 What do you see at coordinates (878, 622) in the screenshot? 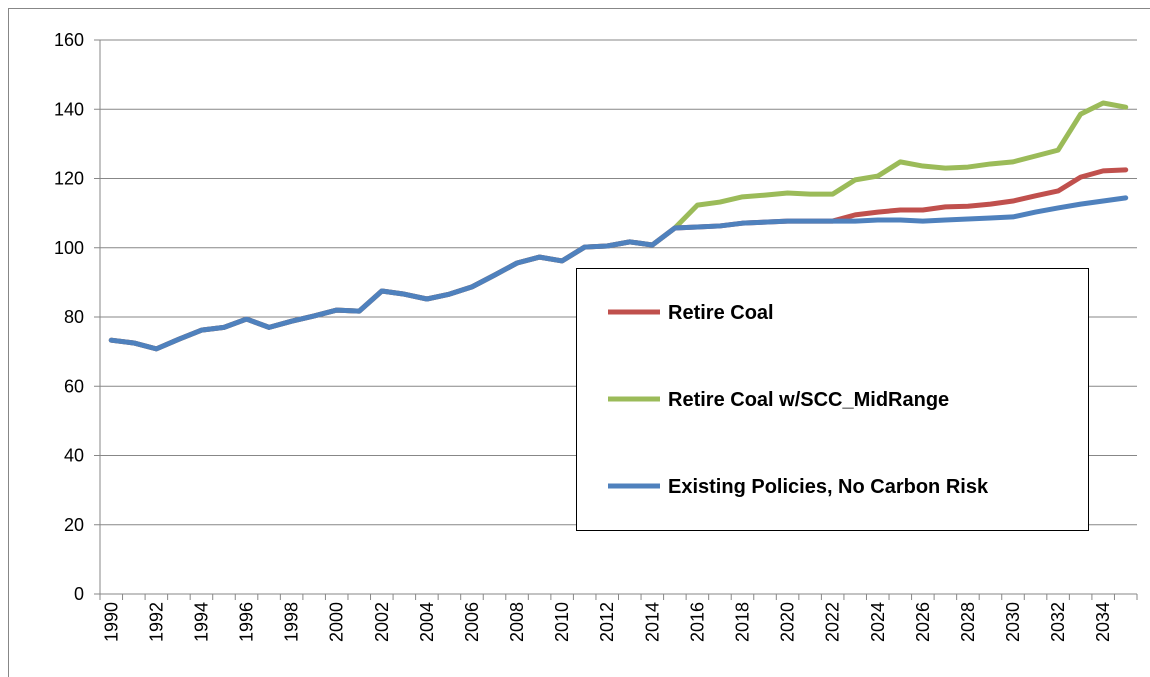
I see `x-tick-label: 2024` at bounding box center [878, 622].